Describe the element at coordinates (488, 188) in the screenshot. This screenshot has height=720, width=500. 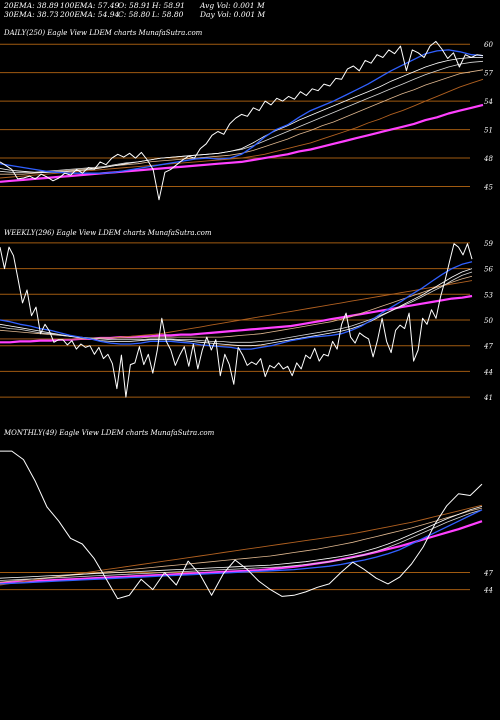
I see `y-tick-label: 45` at that location.